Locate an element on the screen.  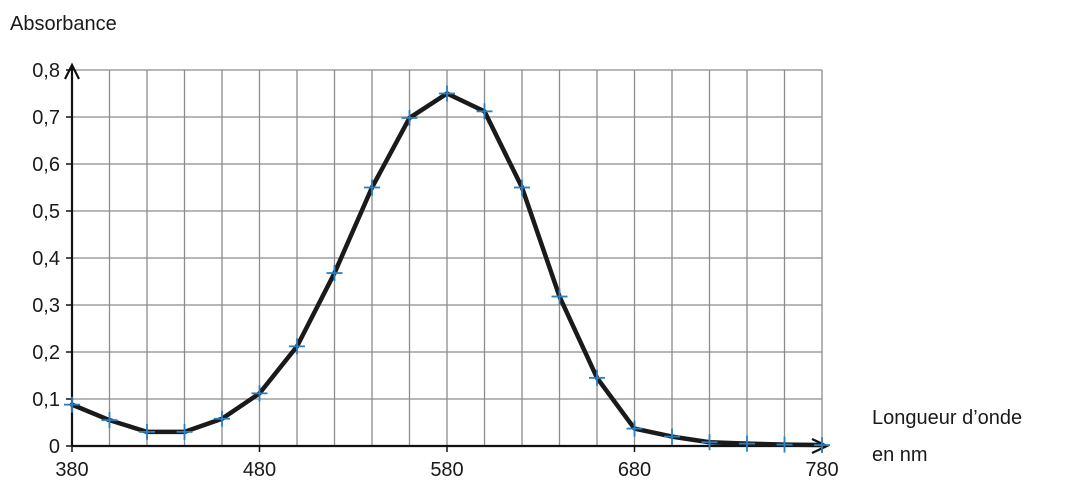
y-tick-label: 0,8 is located at coordinates (46, 71).